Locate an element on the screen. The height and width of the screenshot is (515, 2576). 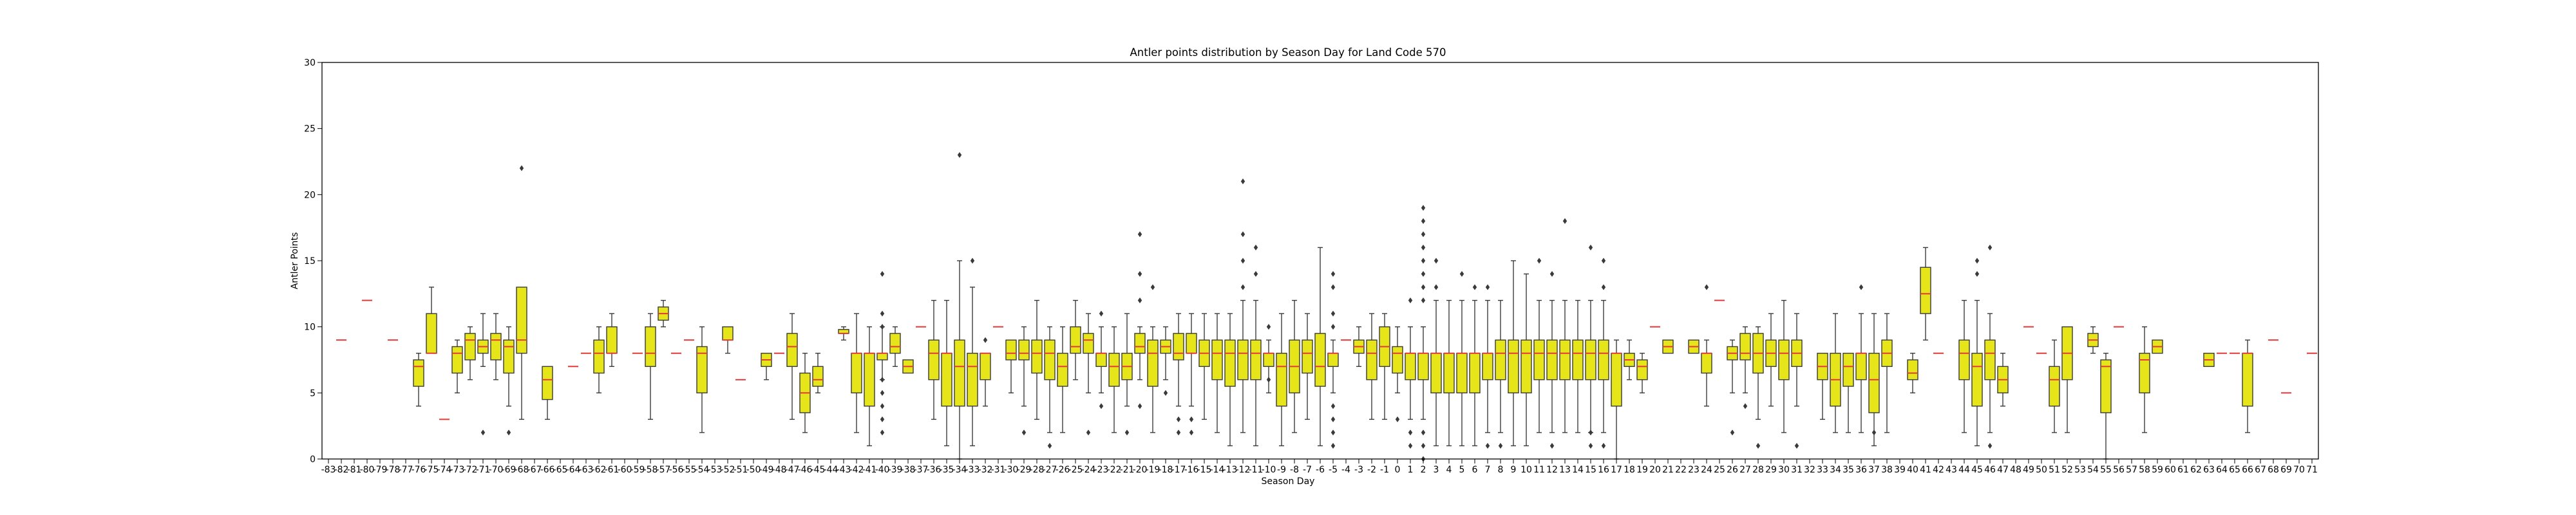
x-tick-label: 25 is located at coordinates (1719, 470).